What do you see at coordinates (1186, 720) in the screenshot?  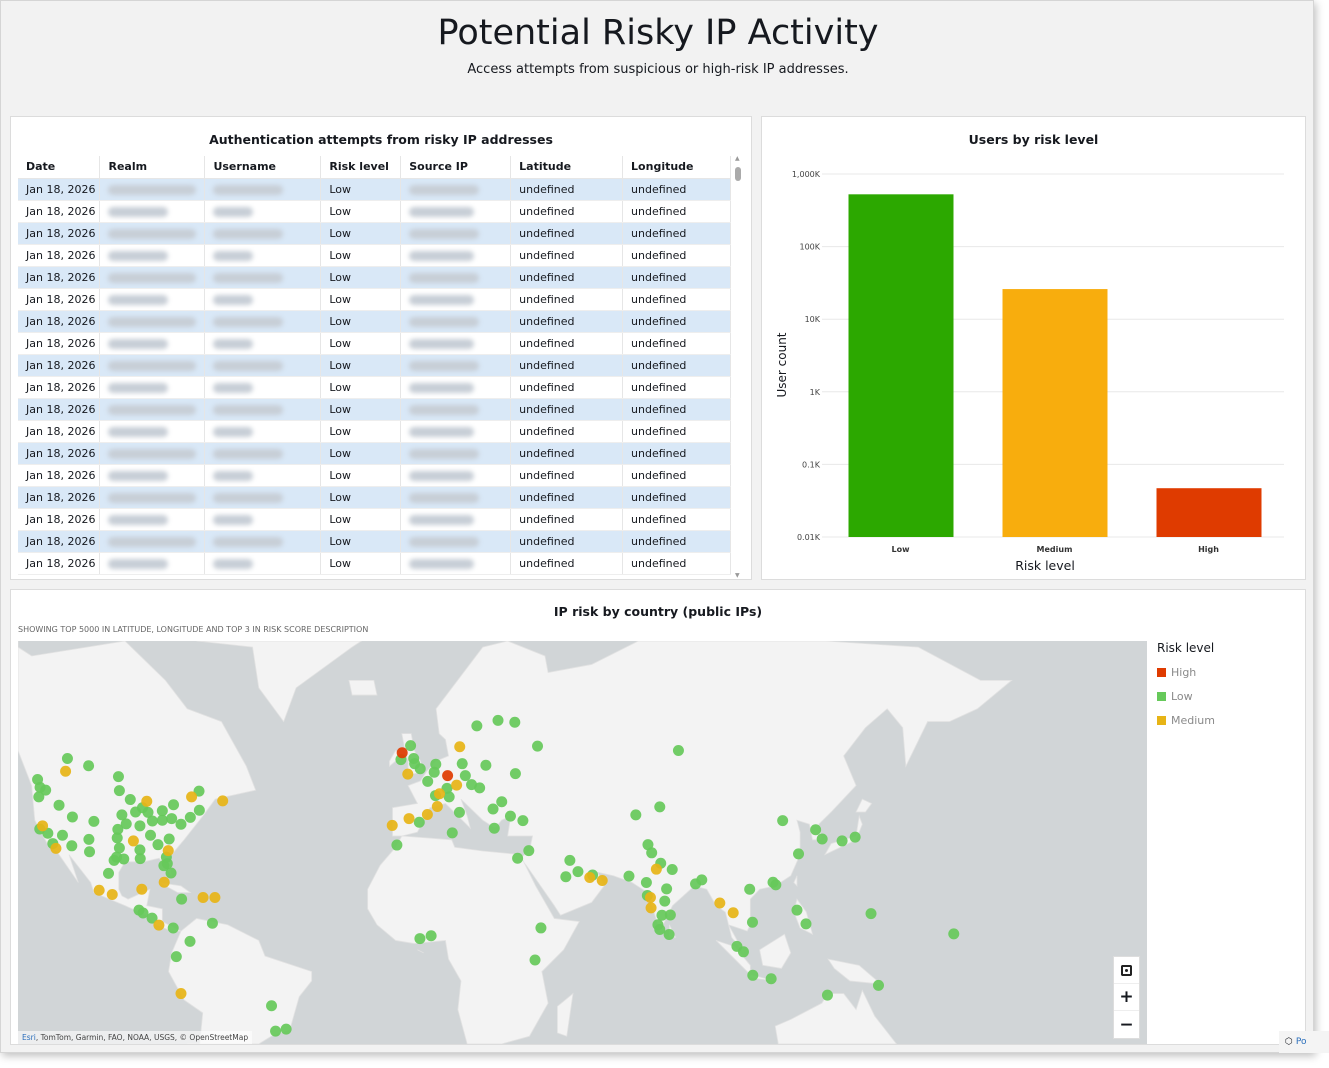 I see `legend-item-medium: Medium` at bounding box center [1186, 720].